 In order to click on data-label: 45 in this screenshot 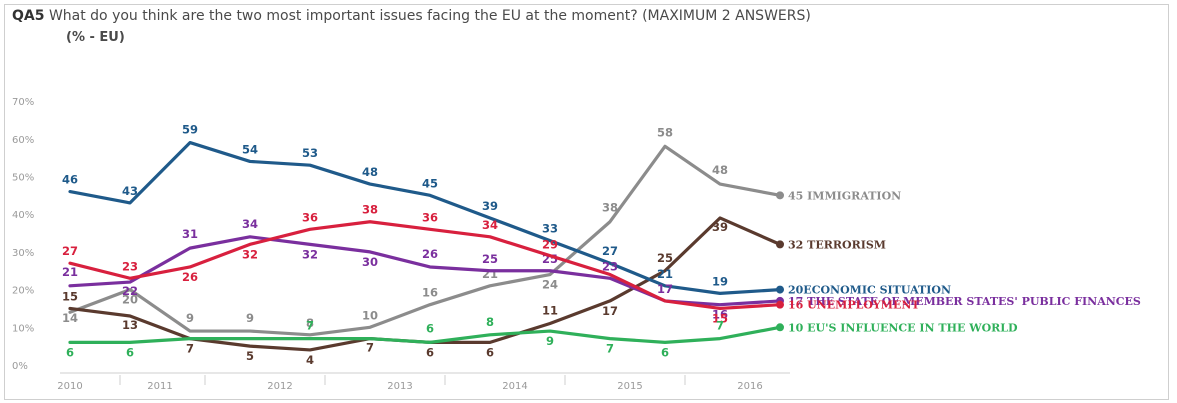, I will do `click(430, 183)`.